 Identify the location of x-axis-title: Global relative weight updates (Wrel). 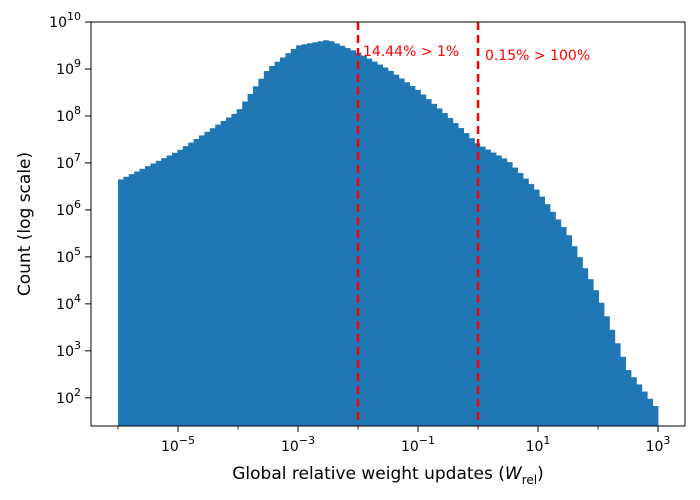
(388, 475).